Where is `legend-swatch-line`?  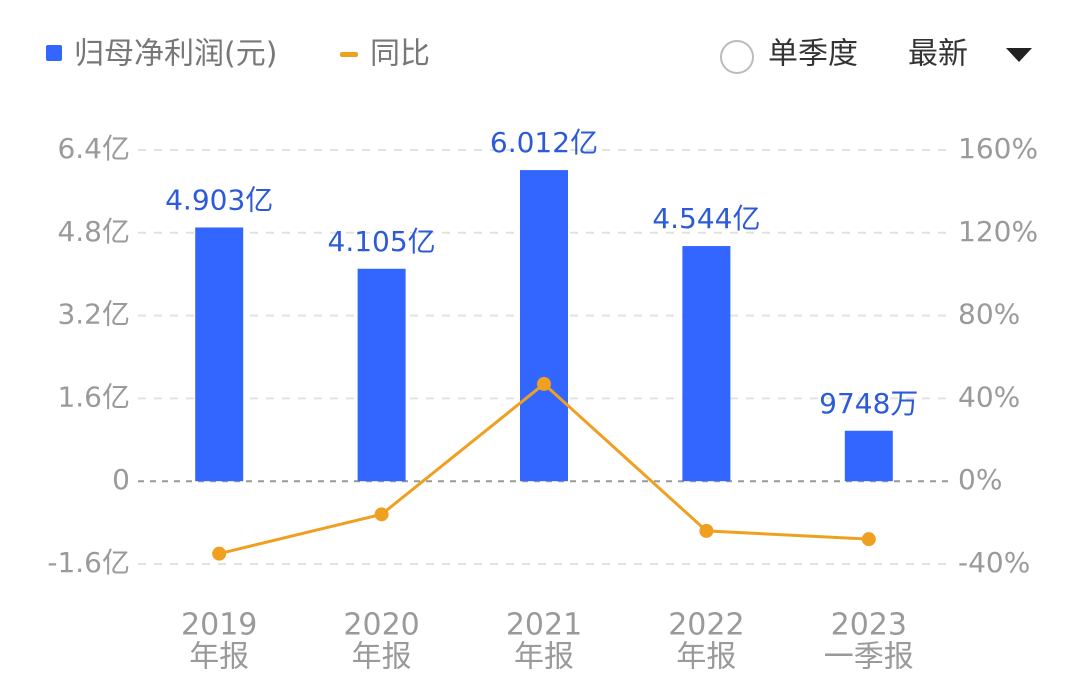 legend-swatch-line is located at coordinates (349, 54).